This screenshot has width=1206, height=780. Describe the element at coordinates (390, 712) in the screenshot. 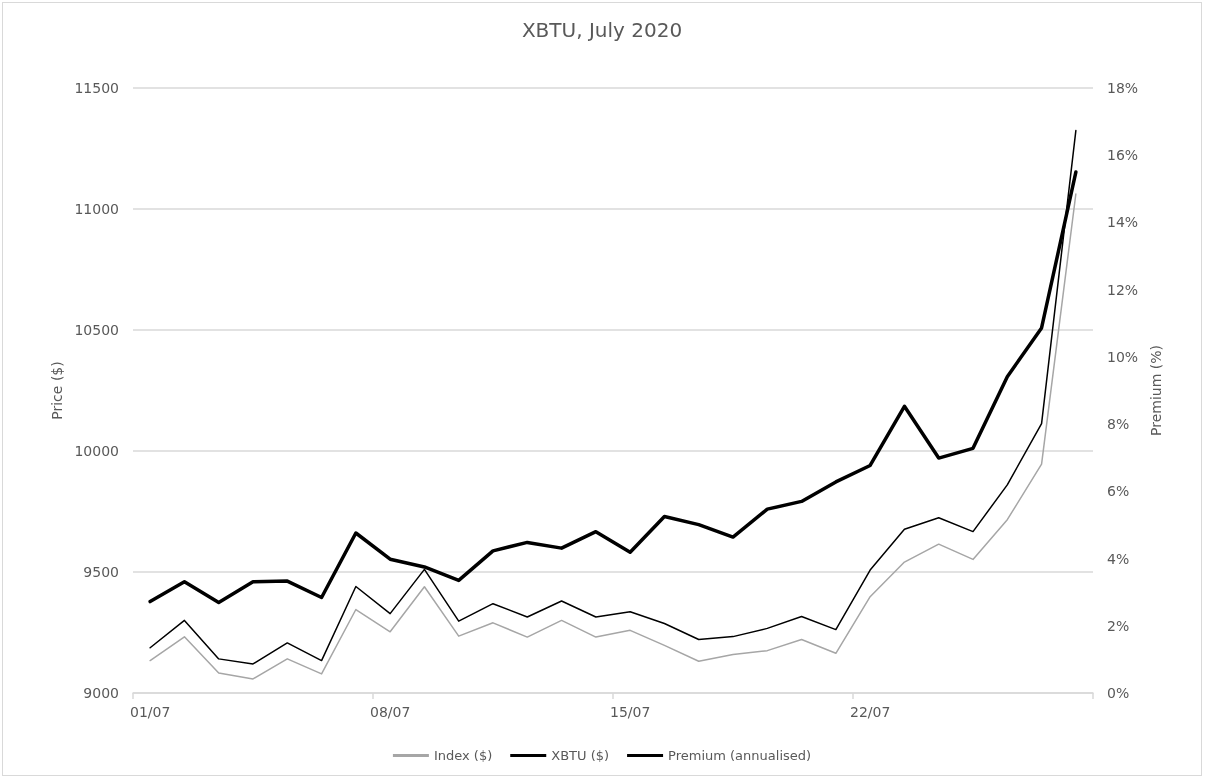

I see `x-tick-label: 08/07` at that location.